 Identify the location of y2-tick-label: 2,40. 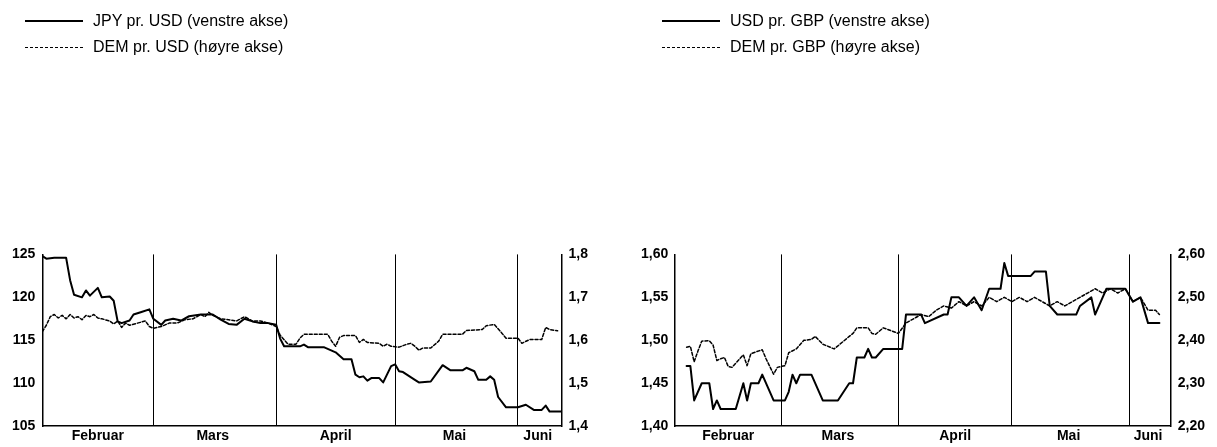
(1191, 339).